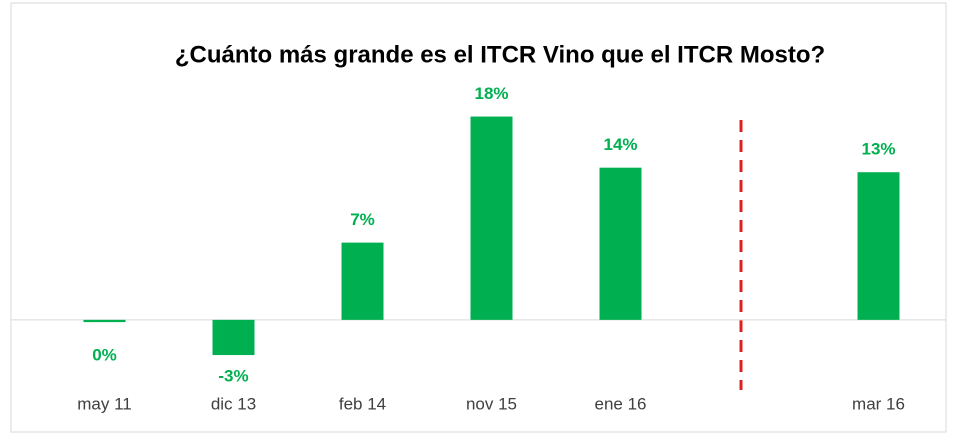 The height and width of the screenshot is (438, 956). Describe the element at coordinates (233, 403) in the screenshot. I see `x-tick-label: dic 13` at that location.